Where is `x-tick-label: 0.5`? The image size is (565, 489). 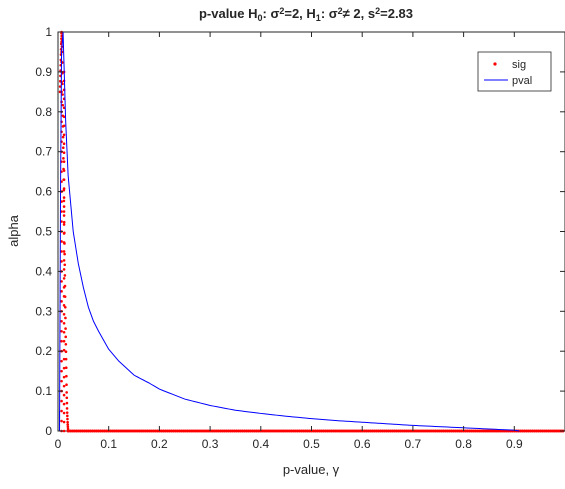
x-tick-label: 0.5 is located at coordinates (311, 444).